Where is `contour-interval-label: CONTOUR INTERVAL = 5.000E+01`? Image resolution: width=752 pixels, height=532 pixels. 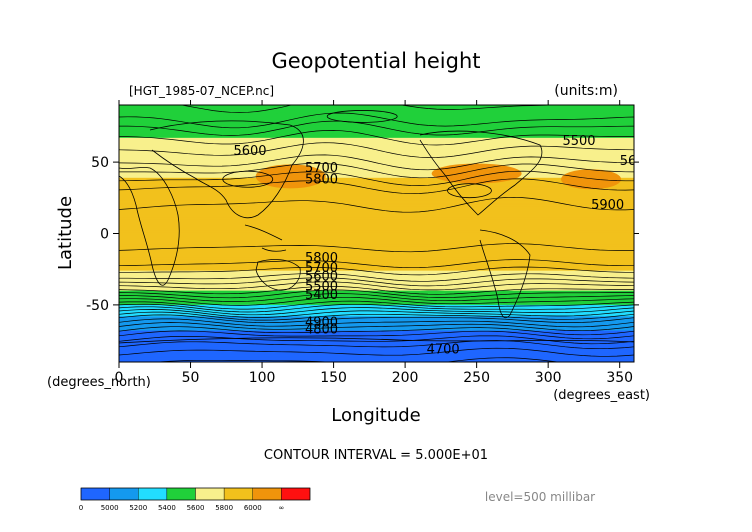
contour-interval-label: CONTOUR INTERVAL = 5.000E+01 is located at coordinates (376, 455).